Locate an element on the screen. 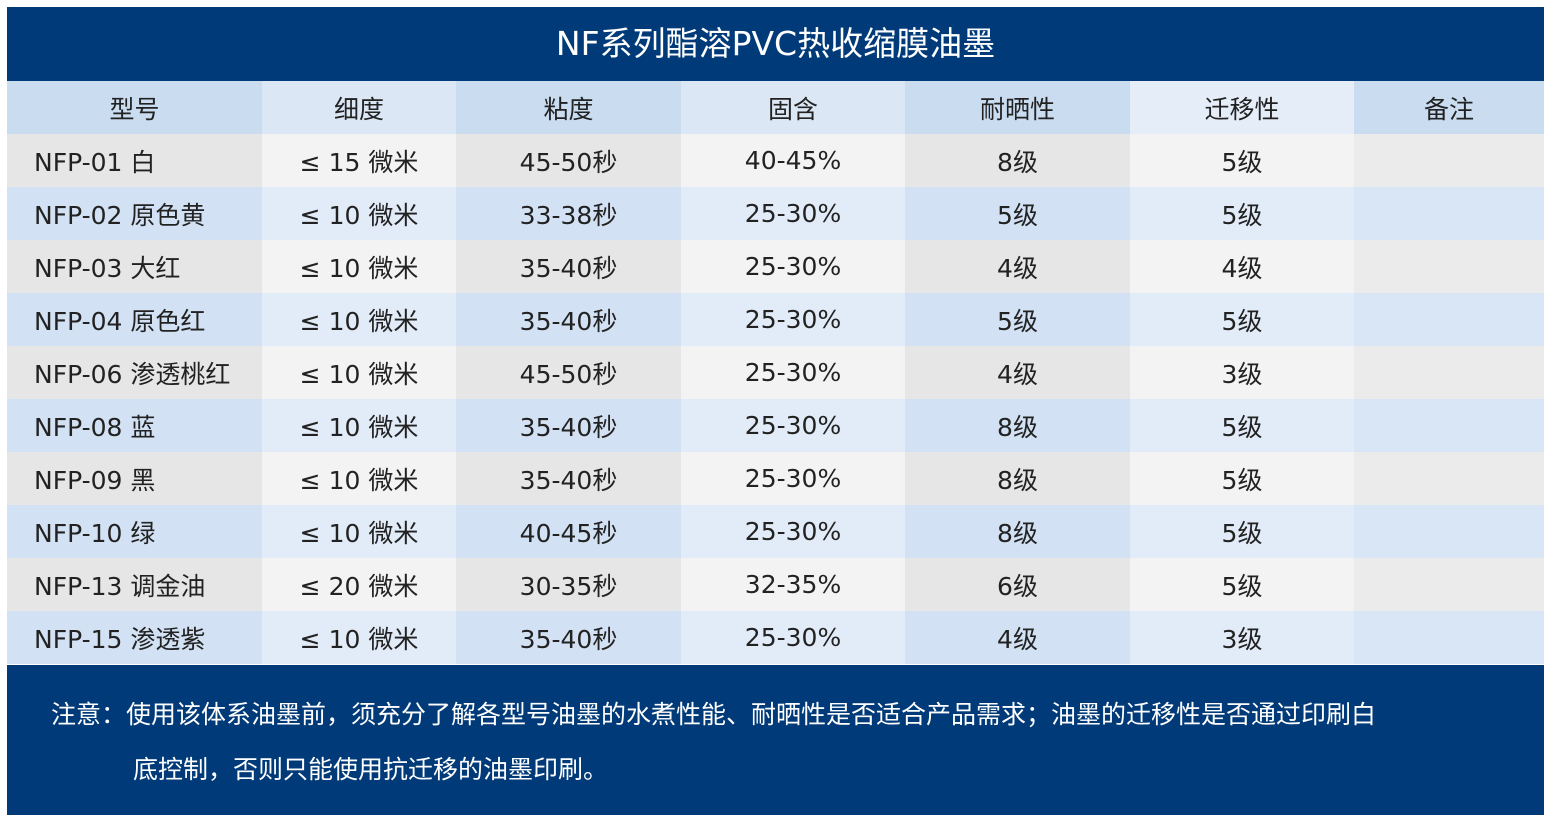 The height and width of the screenshot is (822, 1559). table-row: NFP-10 绿 ≤ 10 微米 40-45秒 25-30% 8级 5级 is located at coordinates (775, 531).